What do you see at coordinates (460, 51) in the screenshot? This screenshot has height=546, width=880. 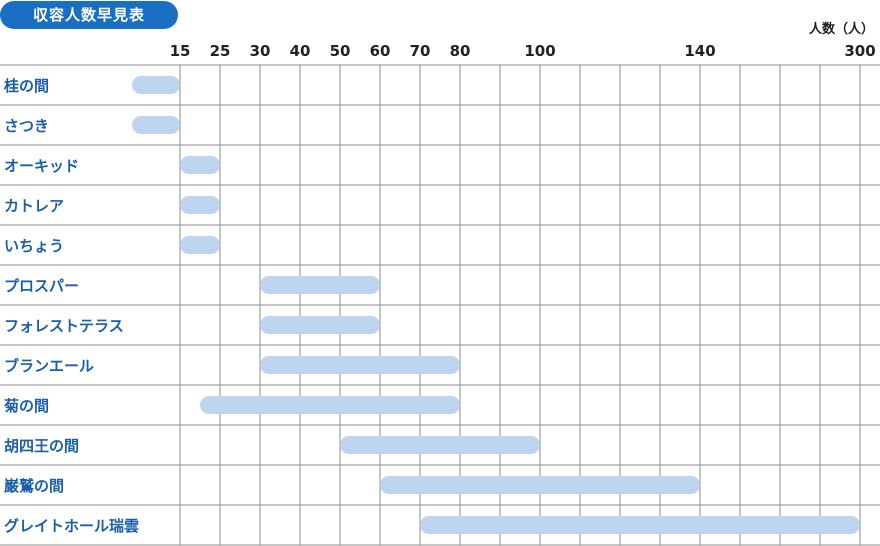 I see `tick-label: 80` at bounding box center [460, 51].